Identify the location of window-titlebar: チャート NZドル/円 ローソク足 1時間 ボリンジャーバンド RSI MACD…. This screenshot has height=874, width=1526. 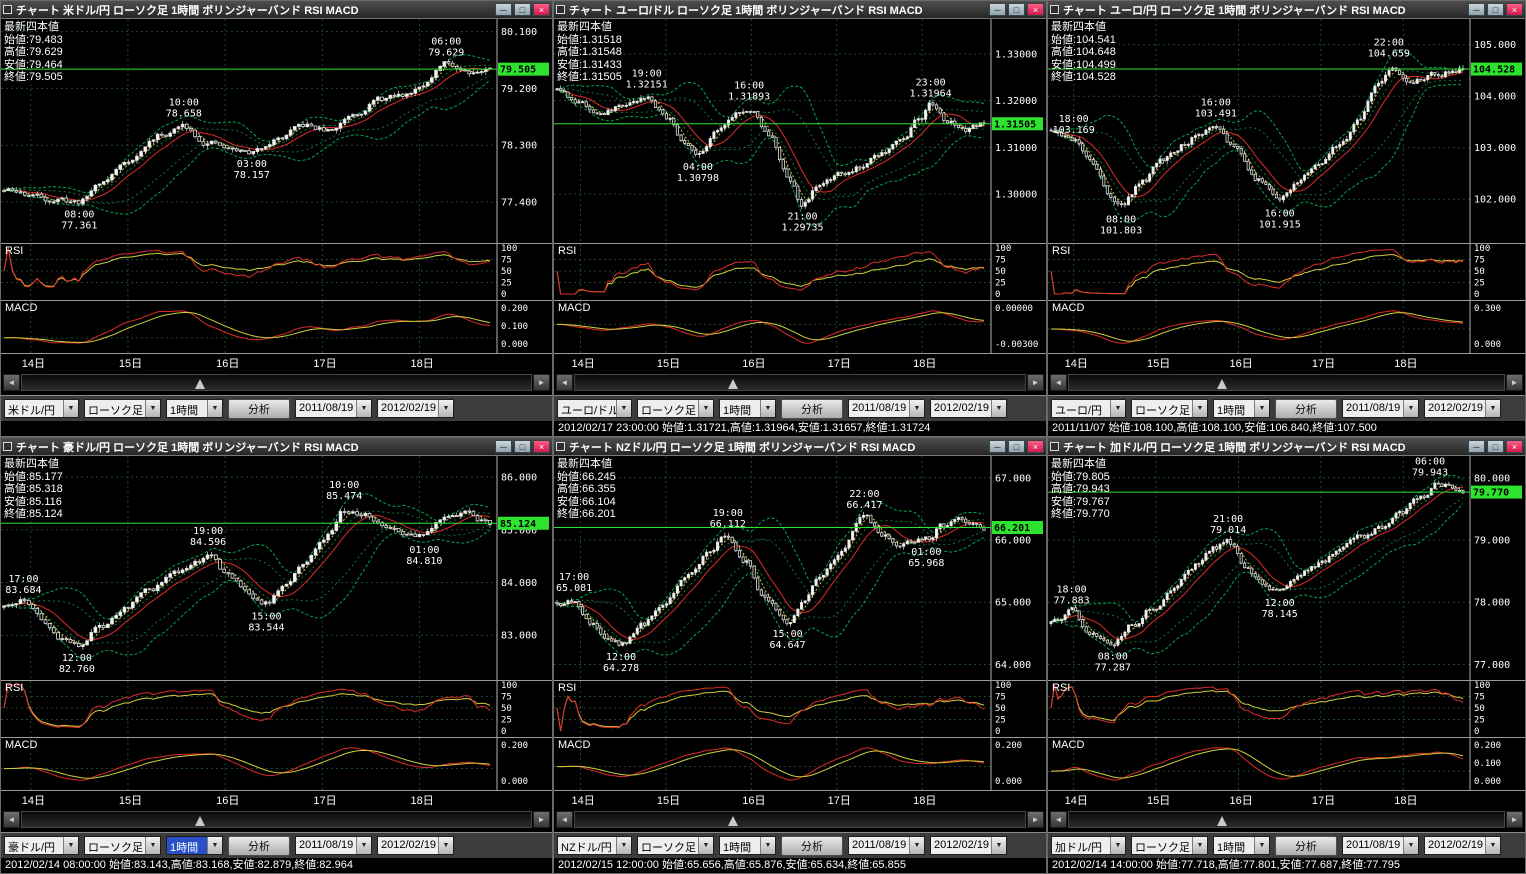
(800, 446).